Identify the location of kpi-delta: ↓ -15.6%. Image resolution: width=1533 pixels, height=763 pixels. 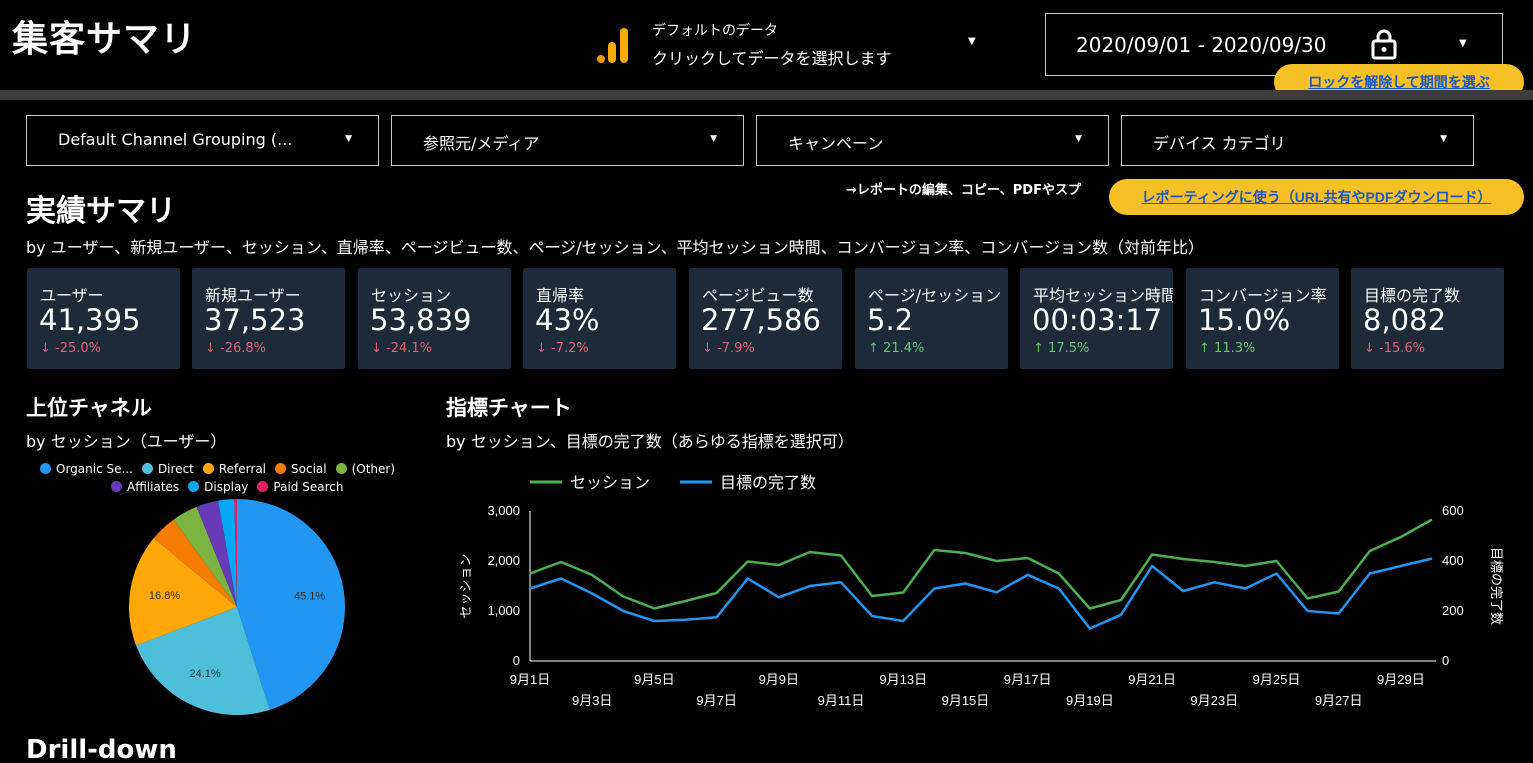
(1394, 348).